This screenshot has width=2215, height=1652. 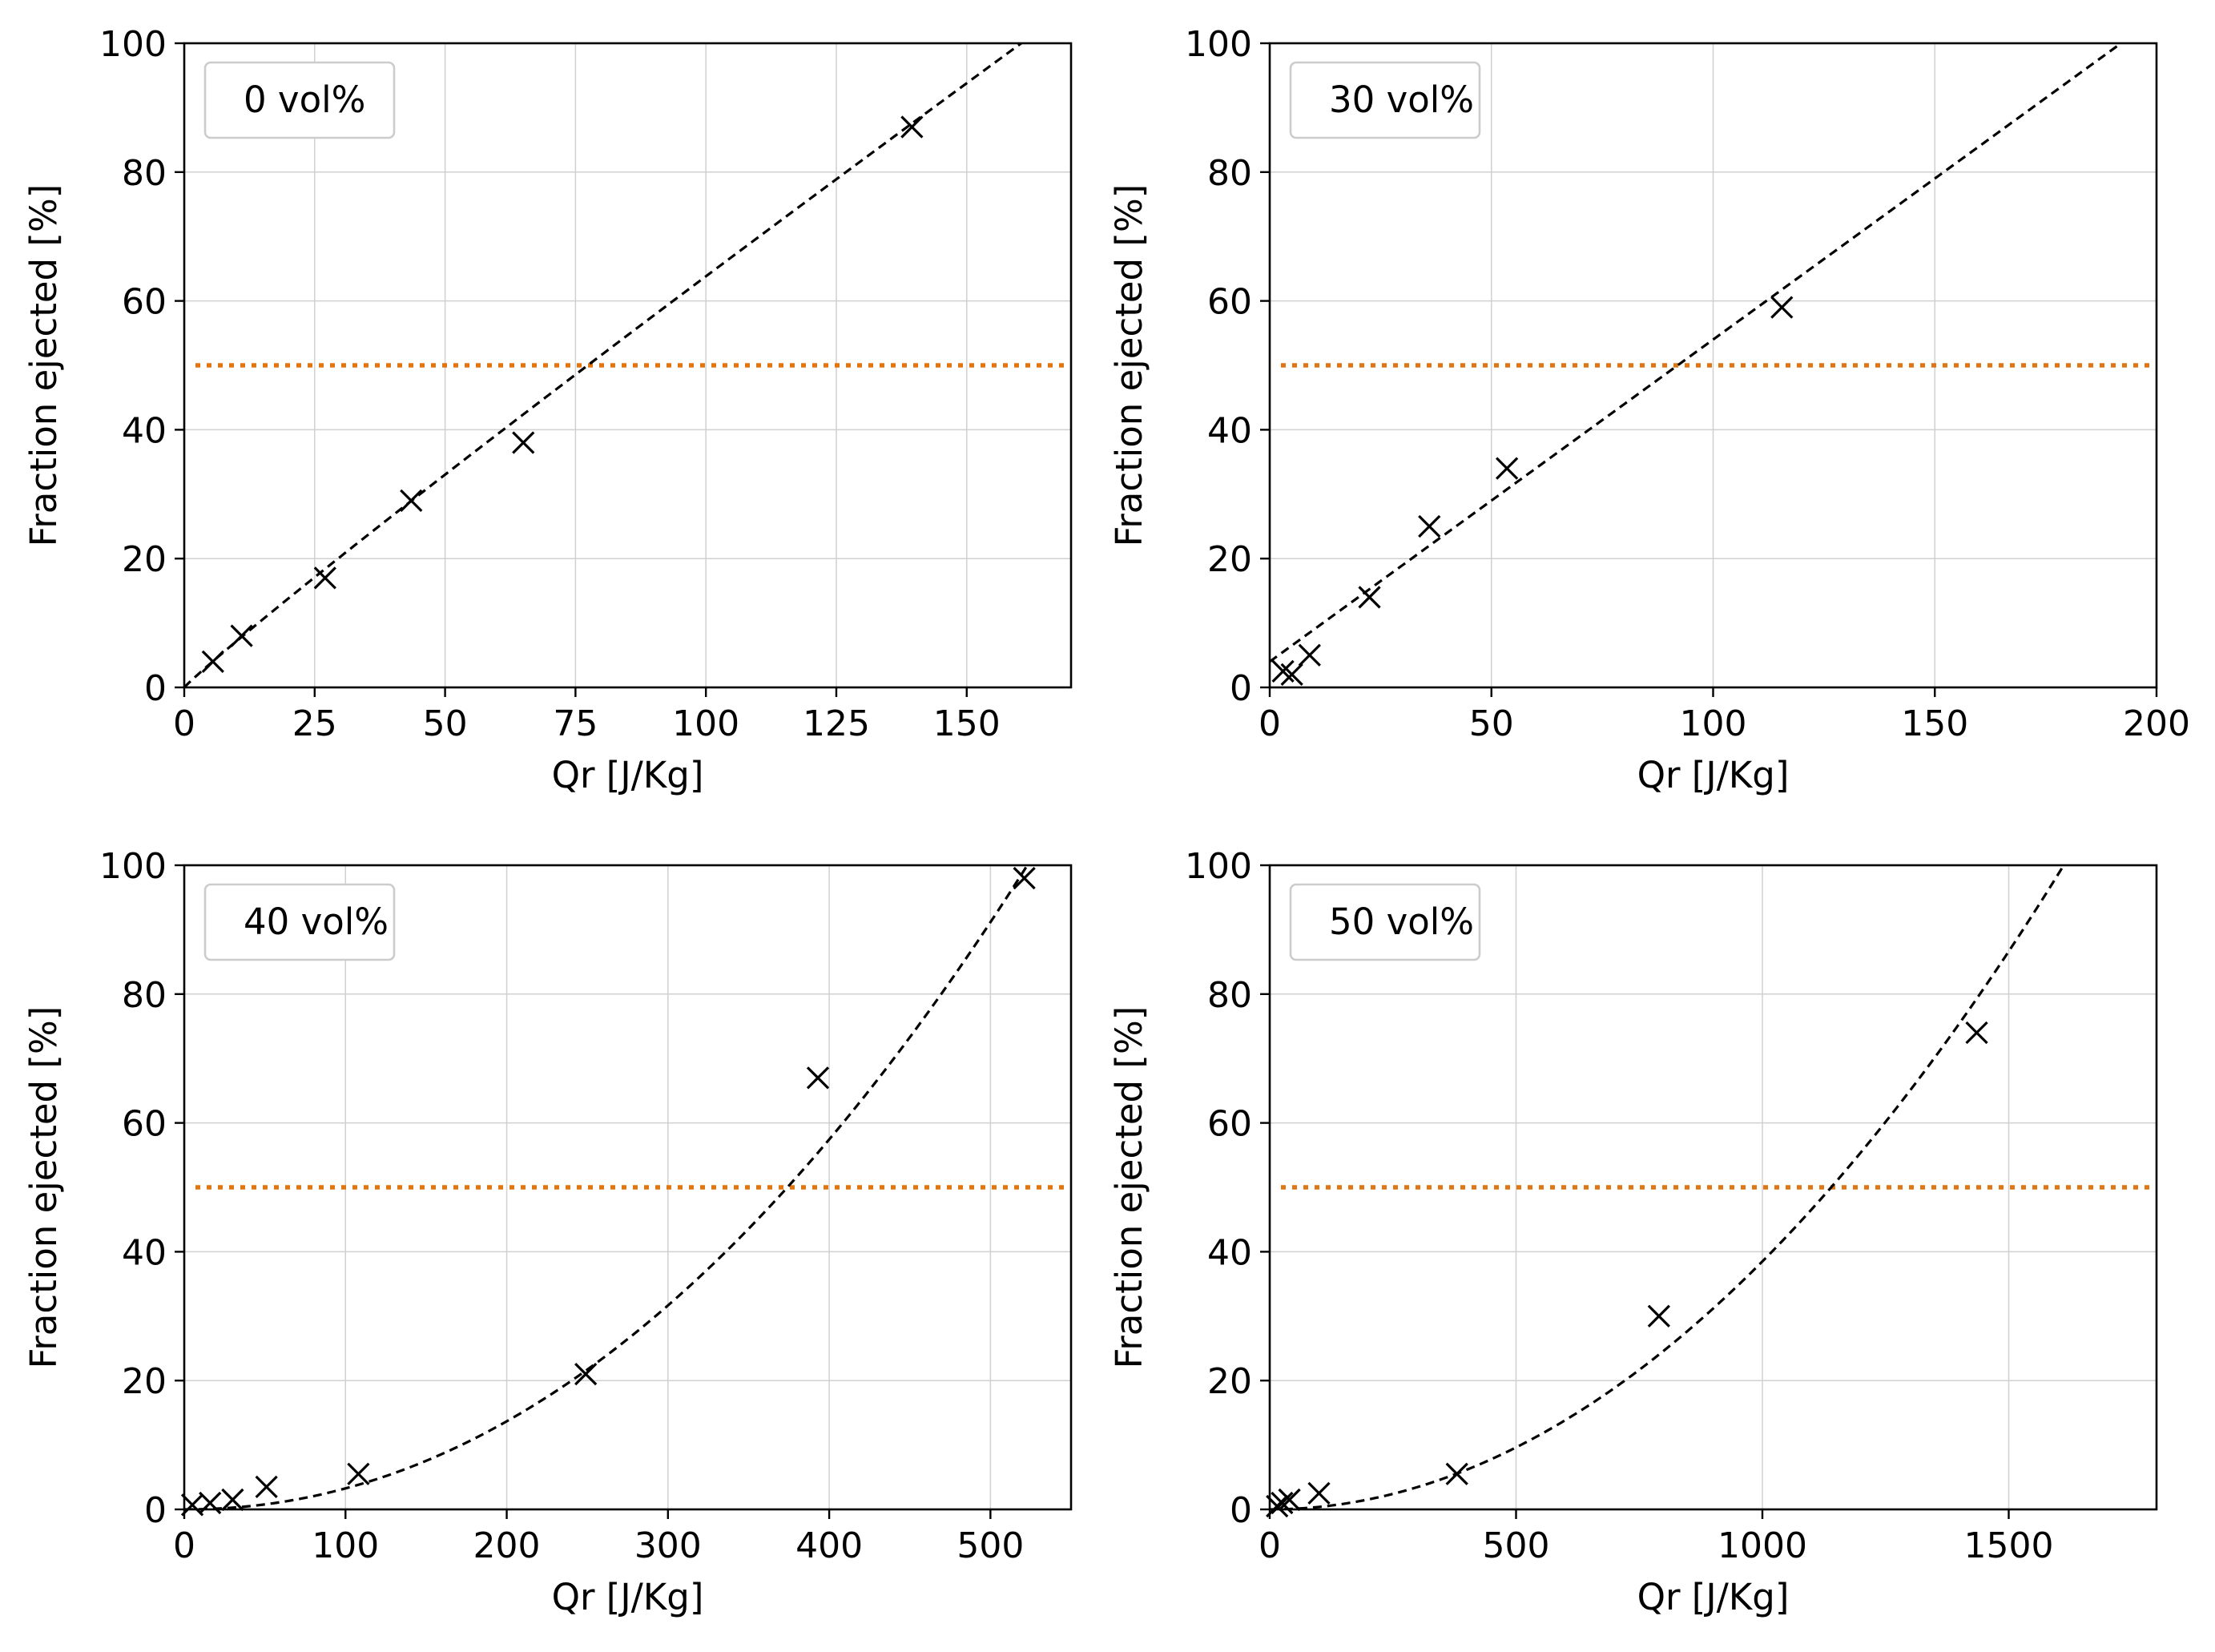 I want to click on x-tick-label: 1000, so click(x=1762, y=1545).